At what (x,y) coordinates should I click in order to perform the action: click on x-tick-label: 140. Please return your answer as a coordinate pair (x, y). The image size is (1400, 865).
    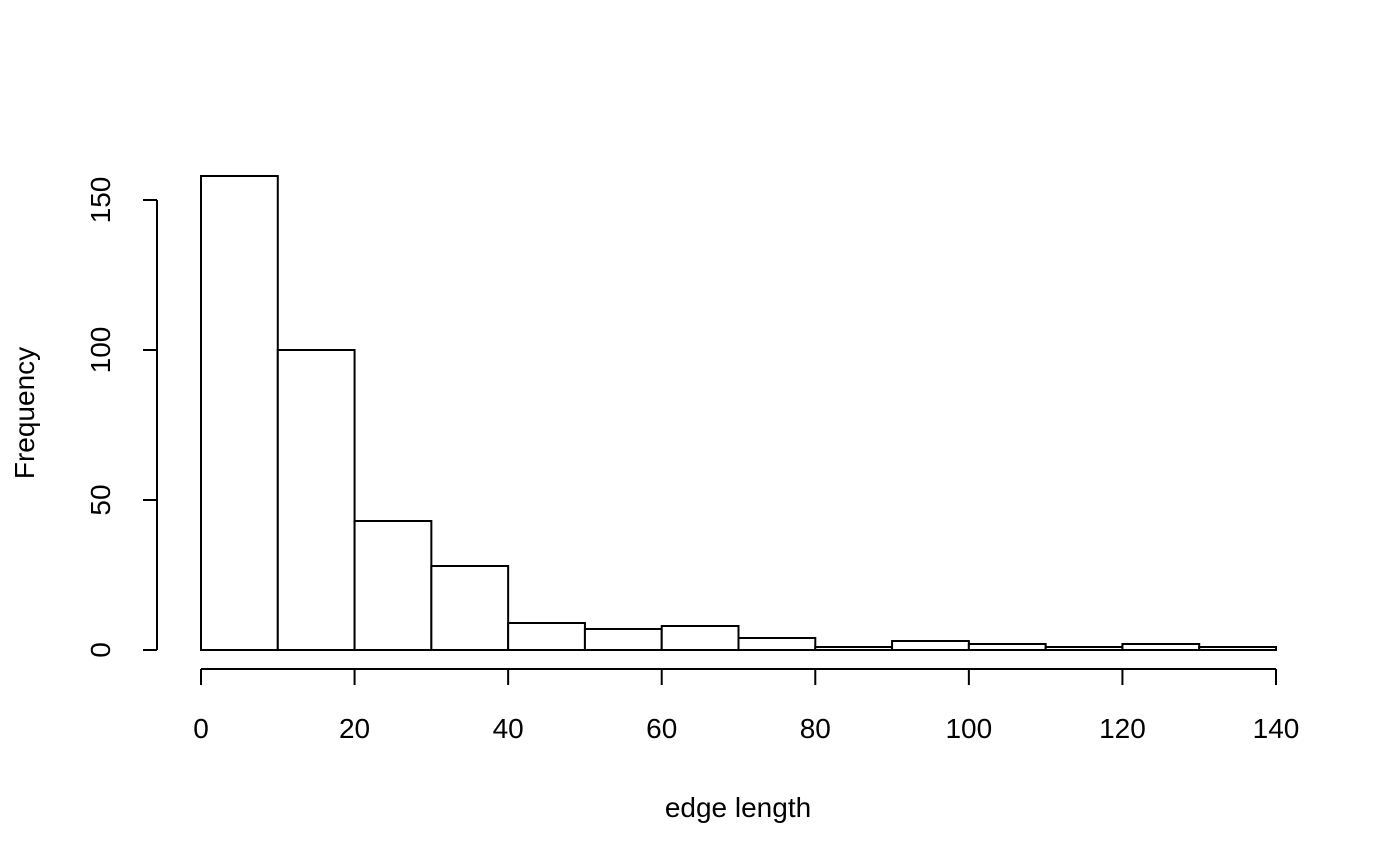
    Looking at the image, I should click on (1276, 728).